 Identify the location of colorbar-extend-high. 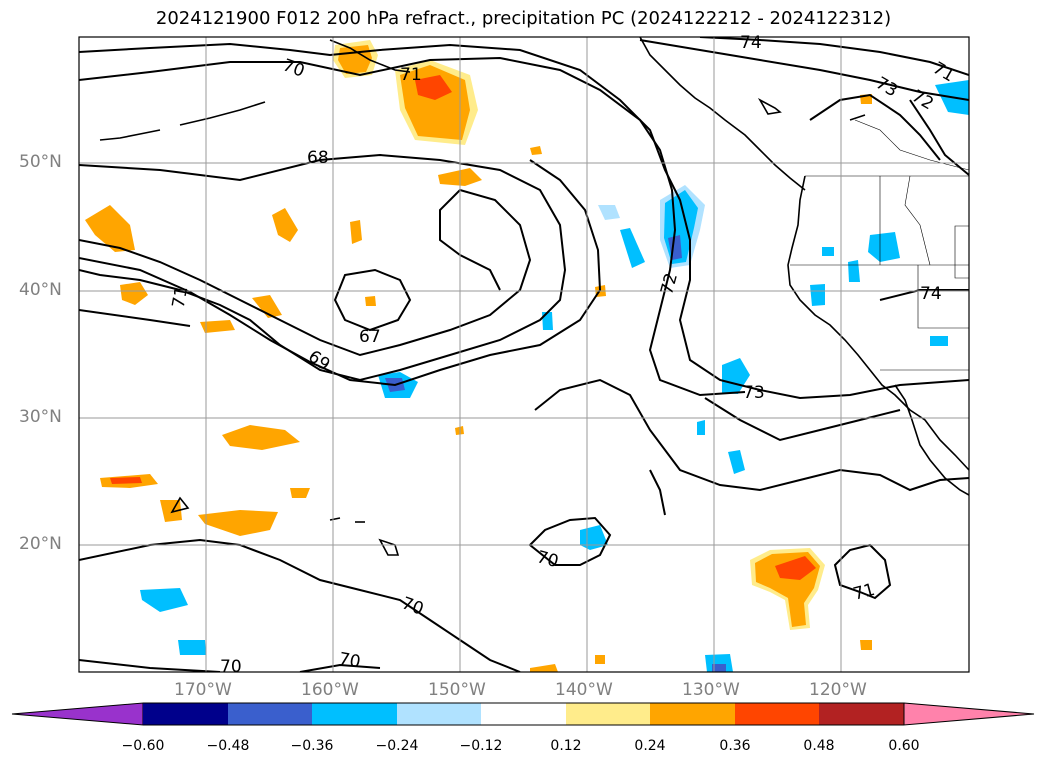
(969, 714).